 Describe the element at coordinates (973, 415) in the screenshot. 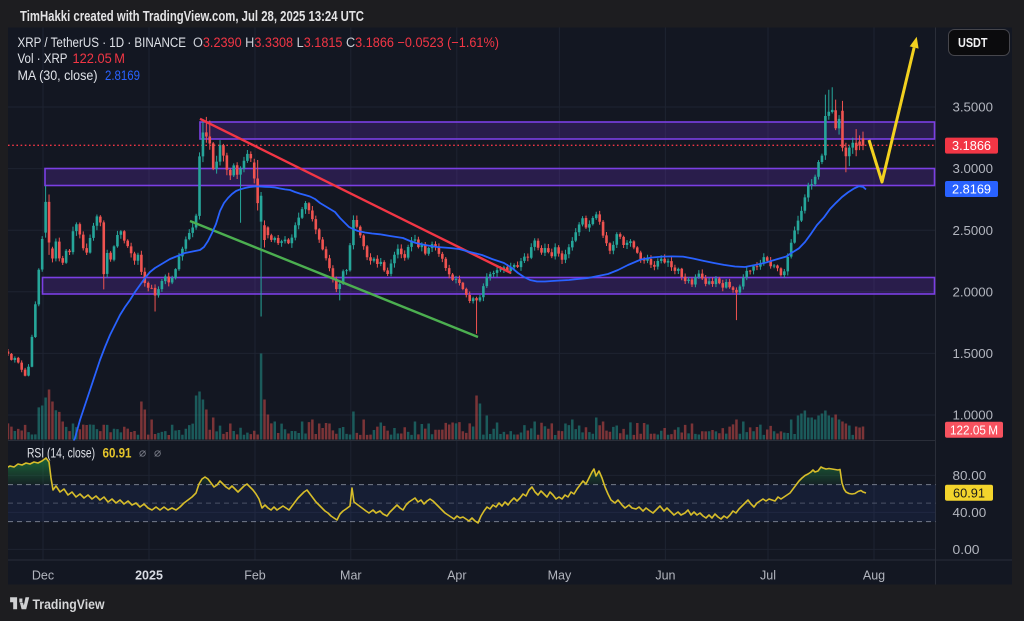

I see `svg-text: 1.0000` at that location.